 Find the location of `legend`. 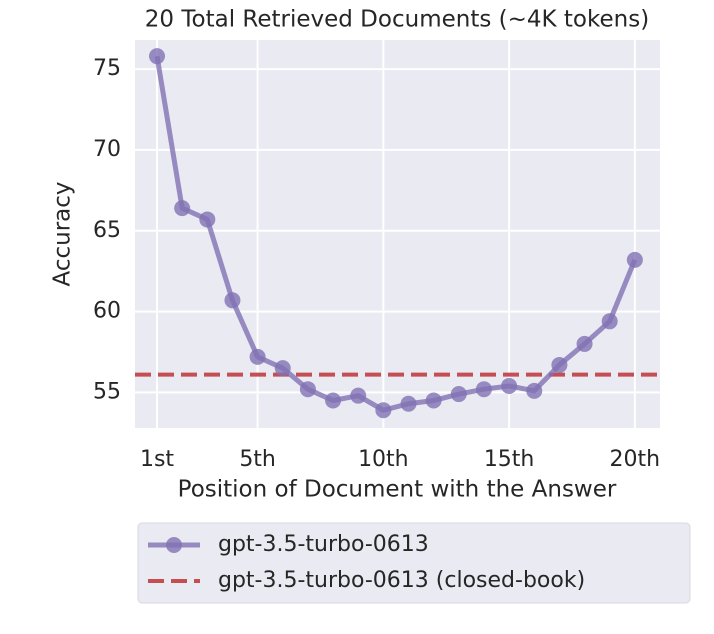

legend is located at coordinates (414, 563).